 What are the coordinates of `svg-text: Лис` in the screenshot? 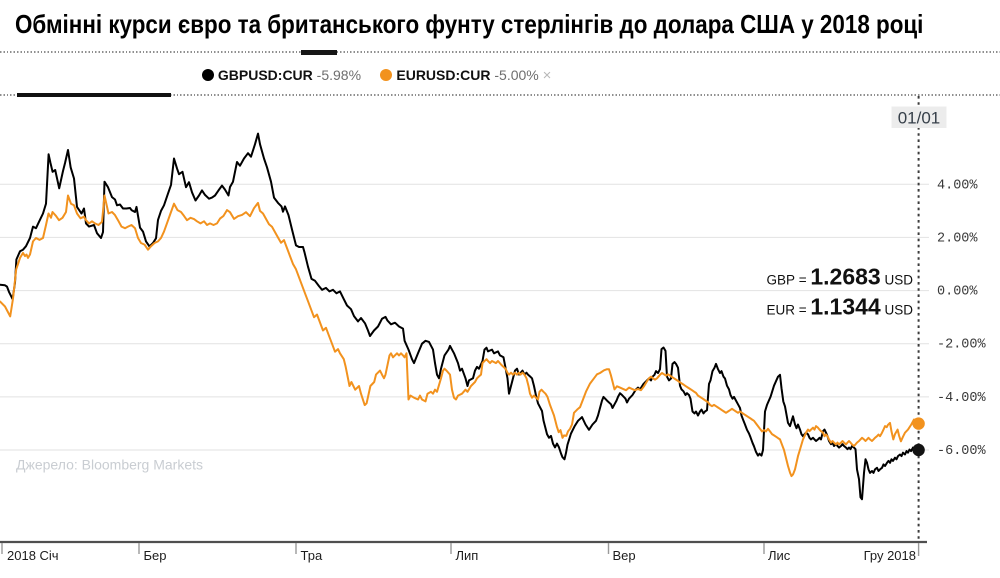 It's located at (779, 555).